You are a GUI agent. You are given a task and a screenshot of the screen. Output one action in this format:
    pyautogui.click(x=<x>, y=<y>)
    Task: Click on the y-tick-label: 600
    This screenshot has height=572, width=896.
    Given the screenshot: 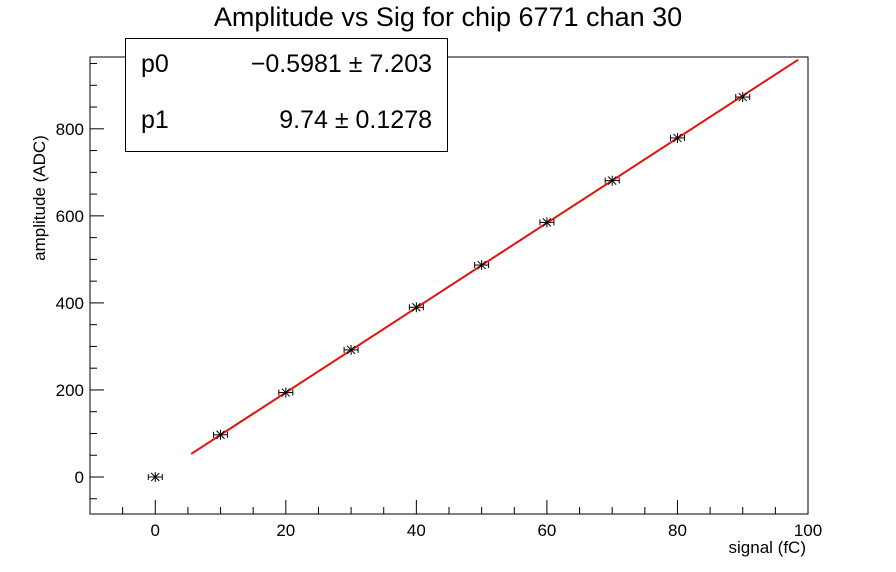 What is the action you would take?
    pyautogui.click(x=70, y=216)
    